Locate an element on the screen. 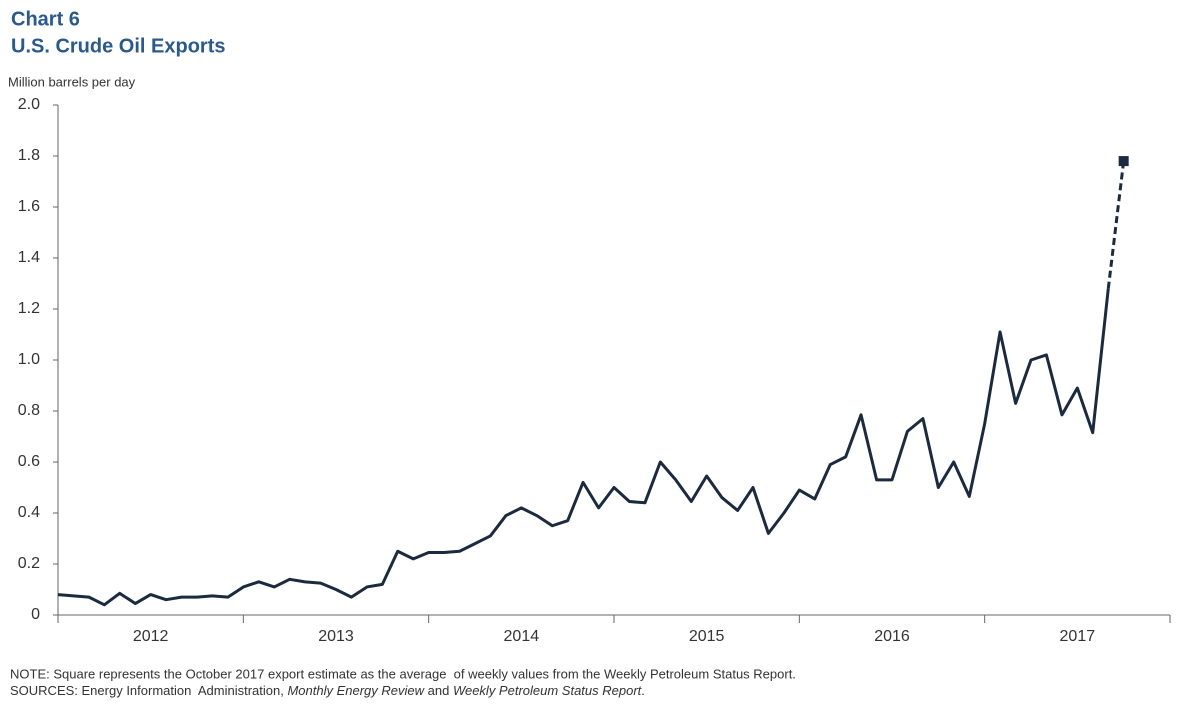  y-tick-label: 1.8 is located at coordinates (29, 155).